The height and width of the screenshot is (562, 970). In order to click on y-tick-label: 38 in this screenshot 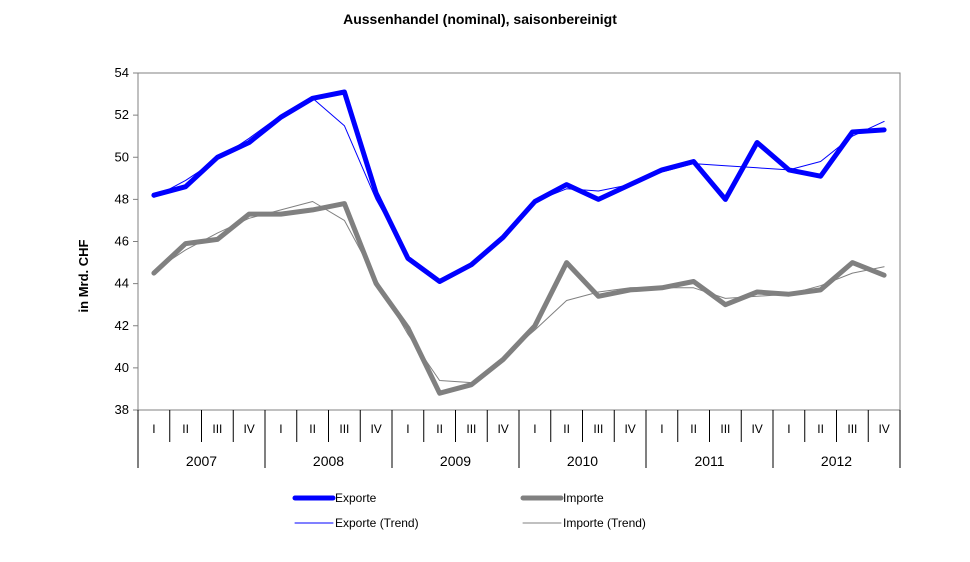, I will do `click(122, 409)`.